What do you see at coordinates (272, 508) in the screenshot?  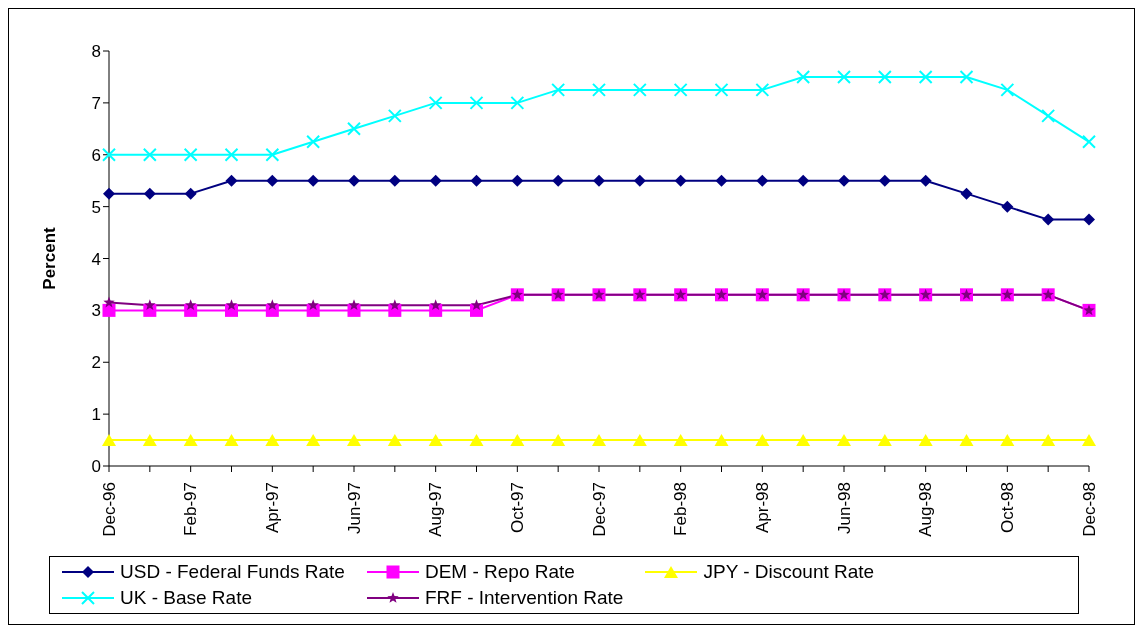 I see `x-tick-label: Apr-97` at bounding box center [272, 508].